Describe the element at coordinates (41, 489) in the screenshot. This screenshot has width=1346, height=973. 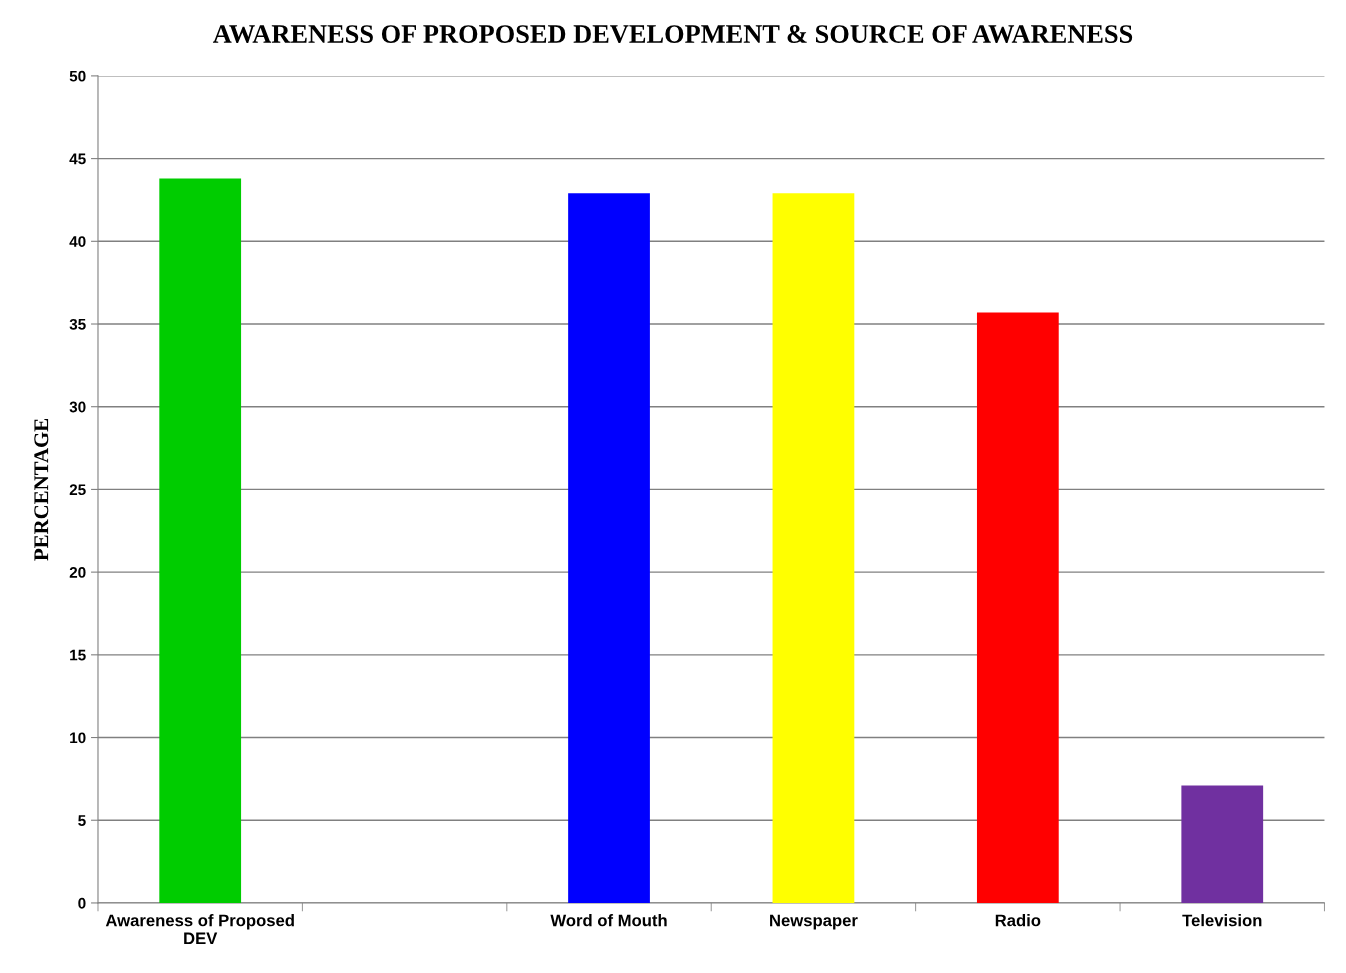
I see `y-axis-title: PERCENTAGE` at that location.